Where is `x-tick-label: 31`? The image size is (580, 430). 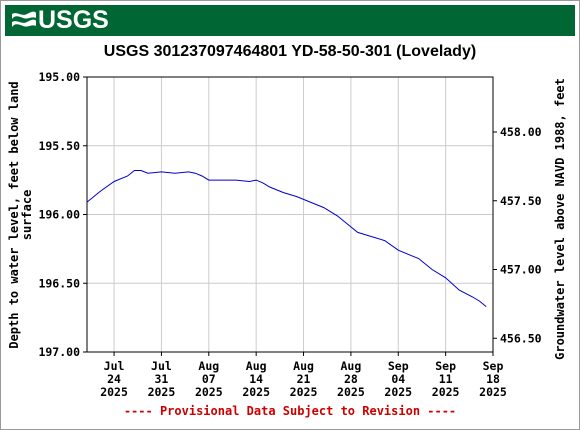
x-tick-label: 31 is located at coordinates (162, 379).